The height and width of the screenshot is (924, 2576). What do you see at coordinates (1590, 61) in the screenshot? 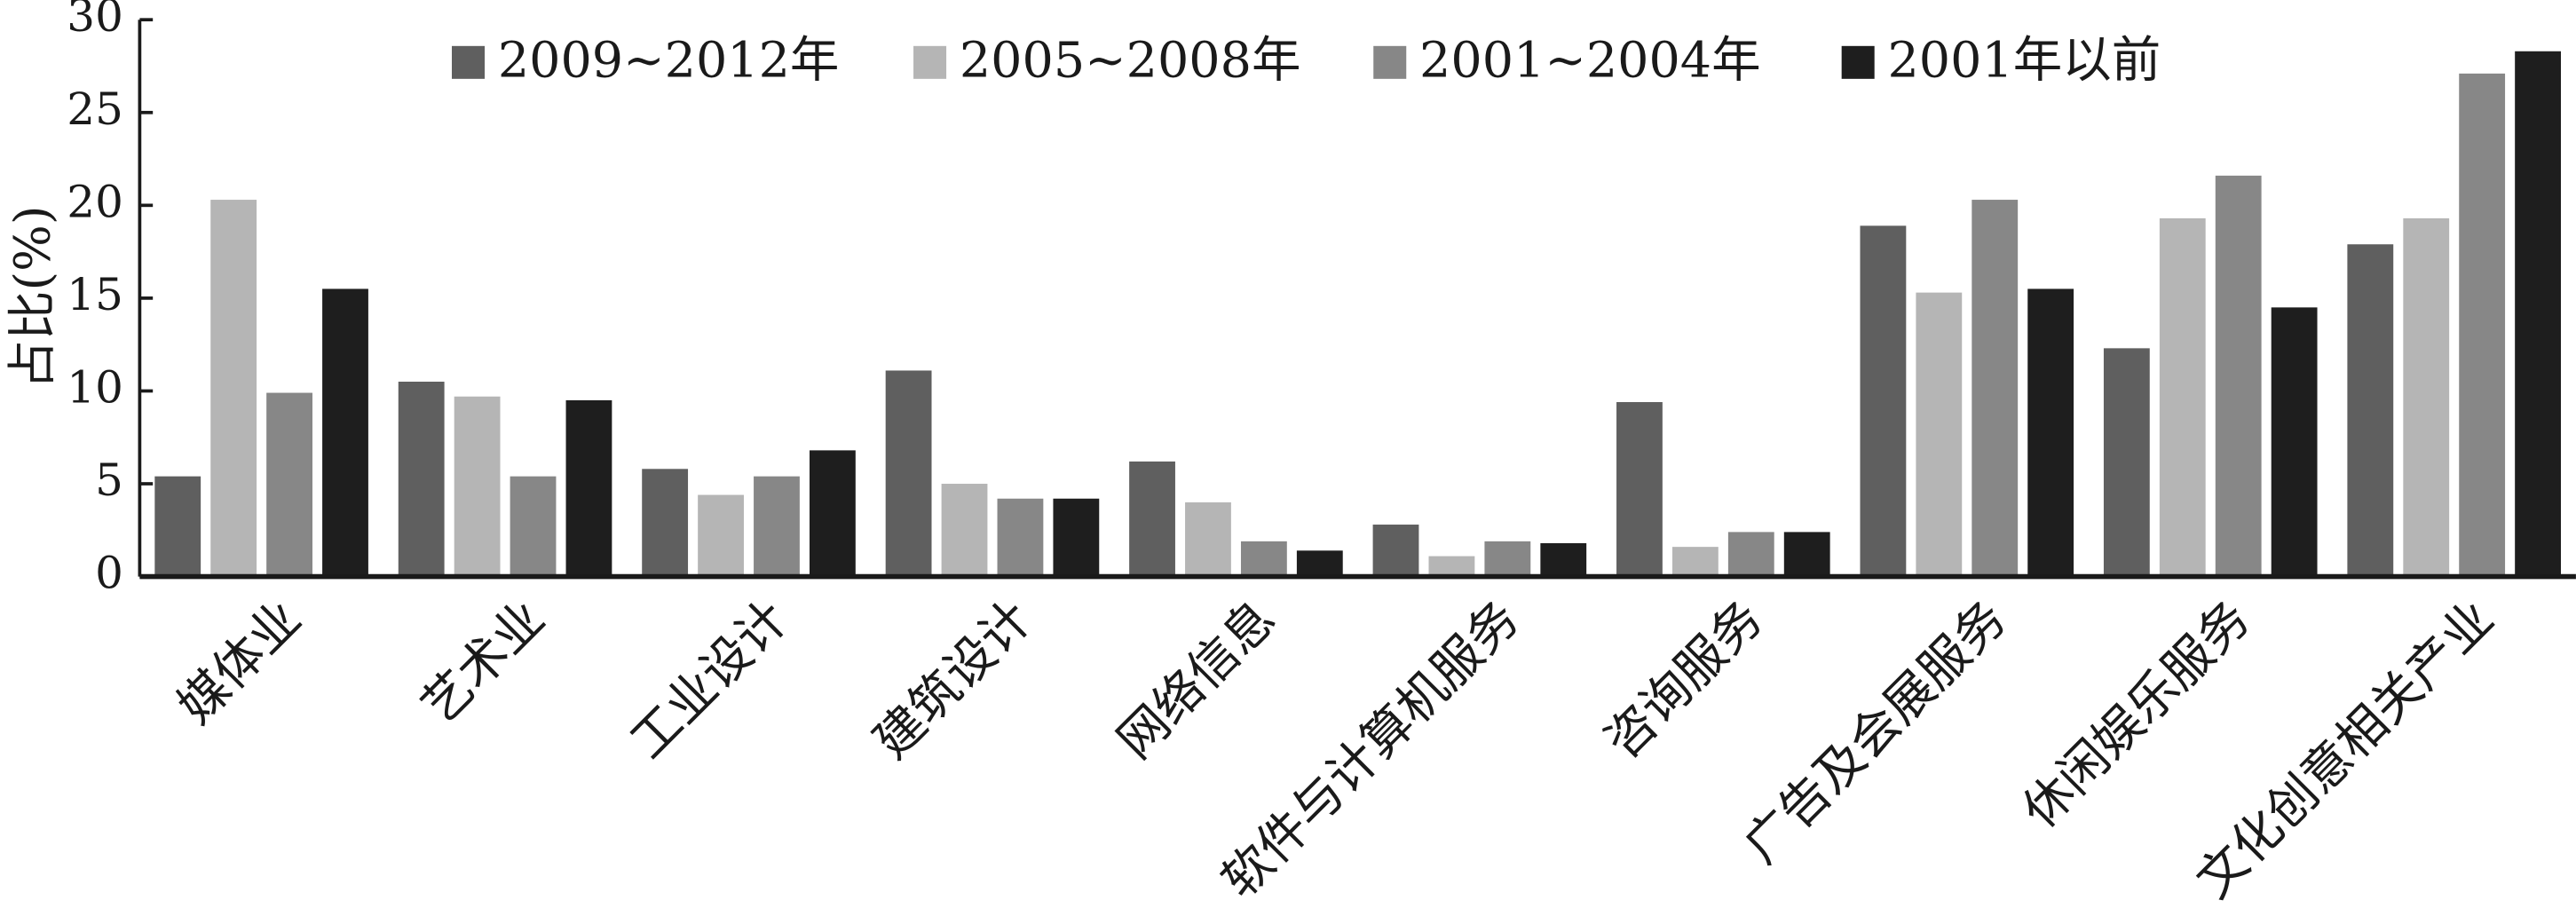
I see `legend-label: 2001~2004年` at bounding box center [1590, 61].